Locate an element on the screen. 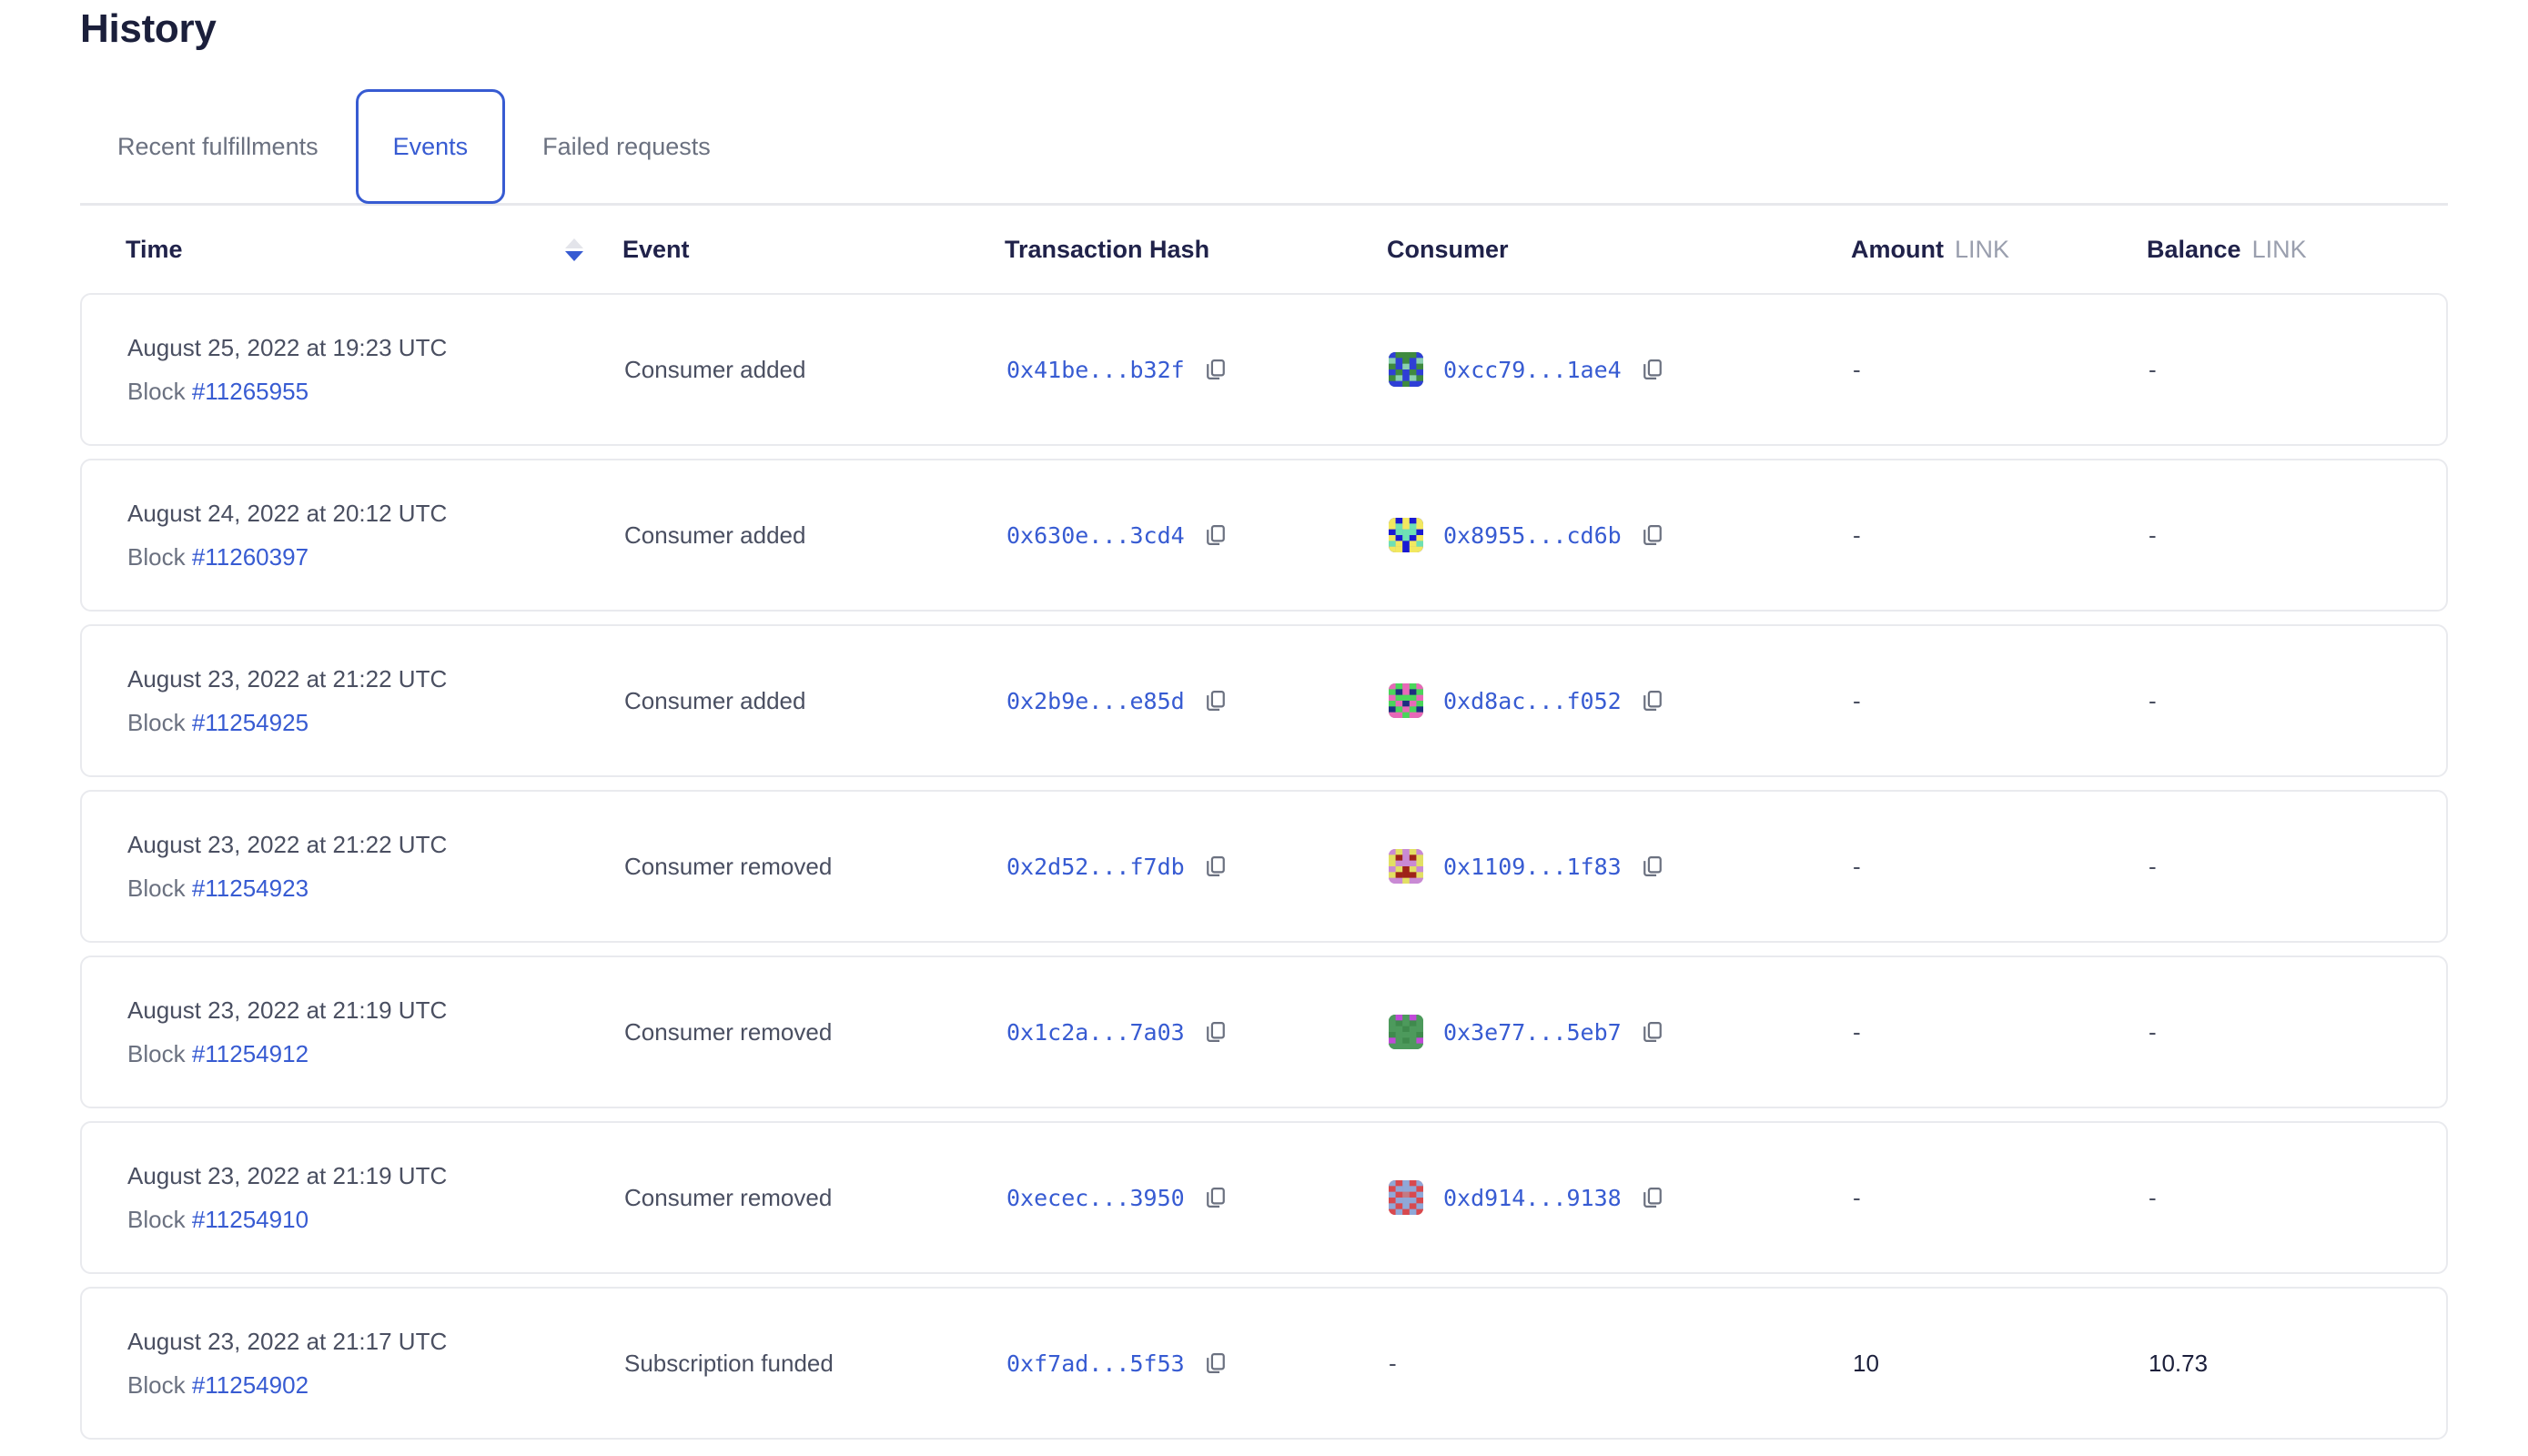  column-header-transaction-hash: Transaction Hash is located at coordinates (1196, 250).